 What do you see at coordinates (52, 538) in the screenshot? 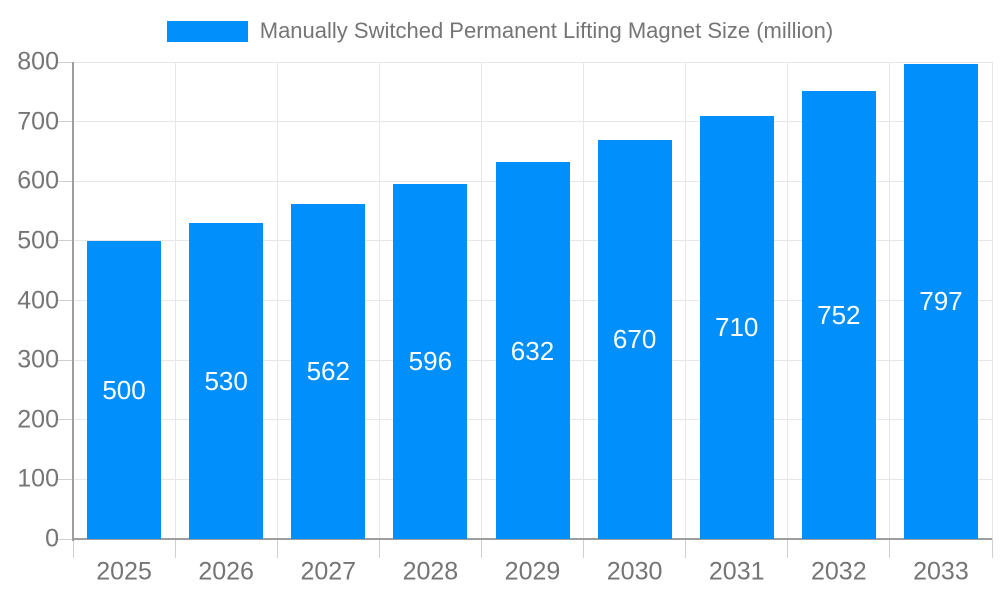
I see `y-axis-label: 0` at bounding box center [52, 538].